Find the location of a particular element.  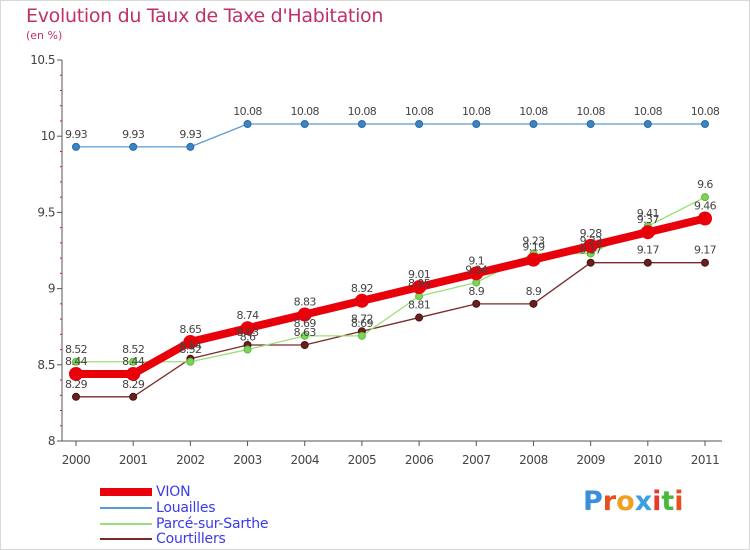

data-label: 9.6 is located at coordinates (705, 184).